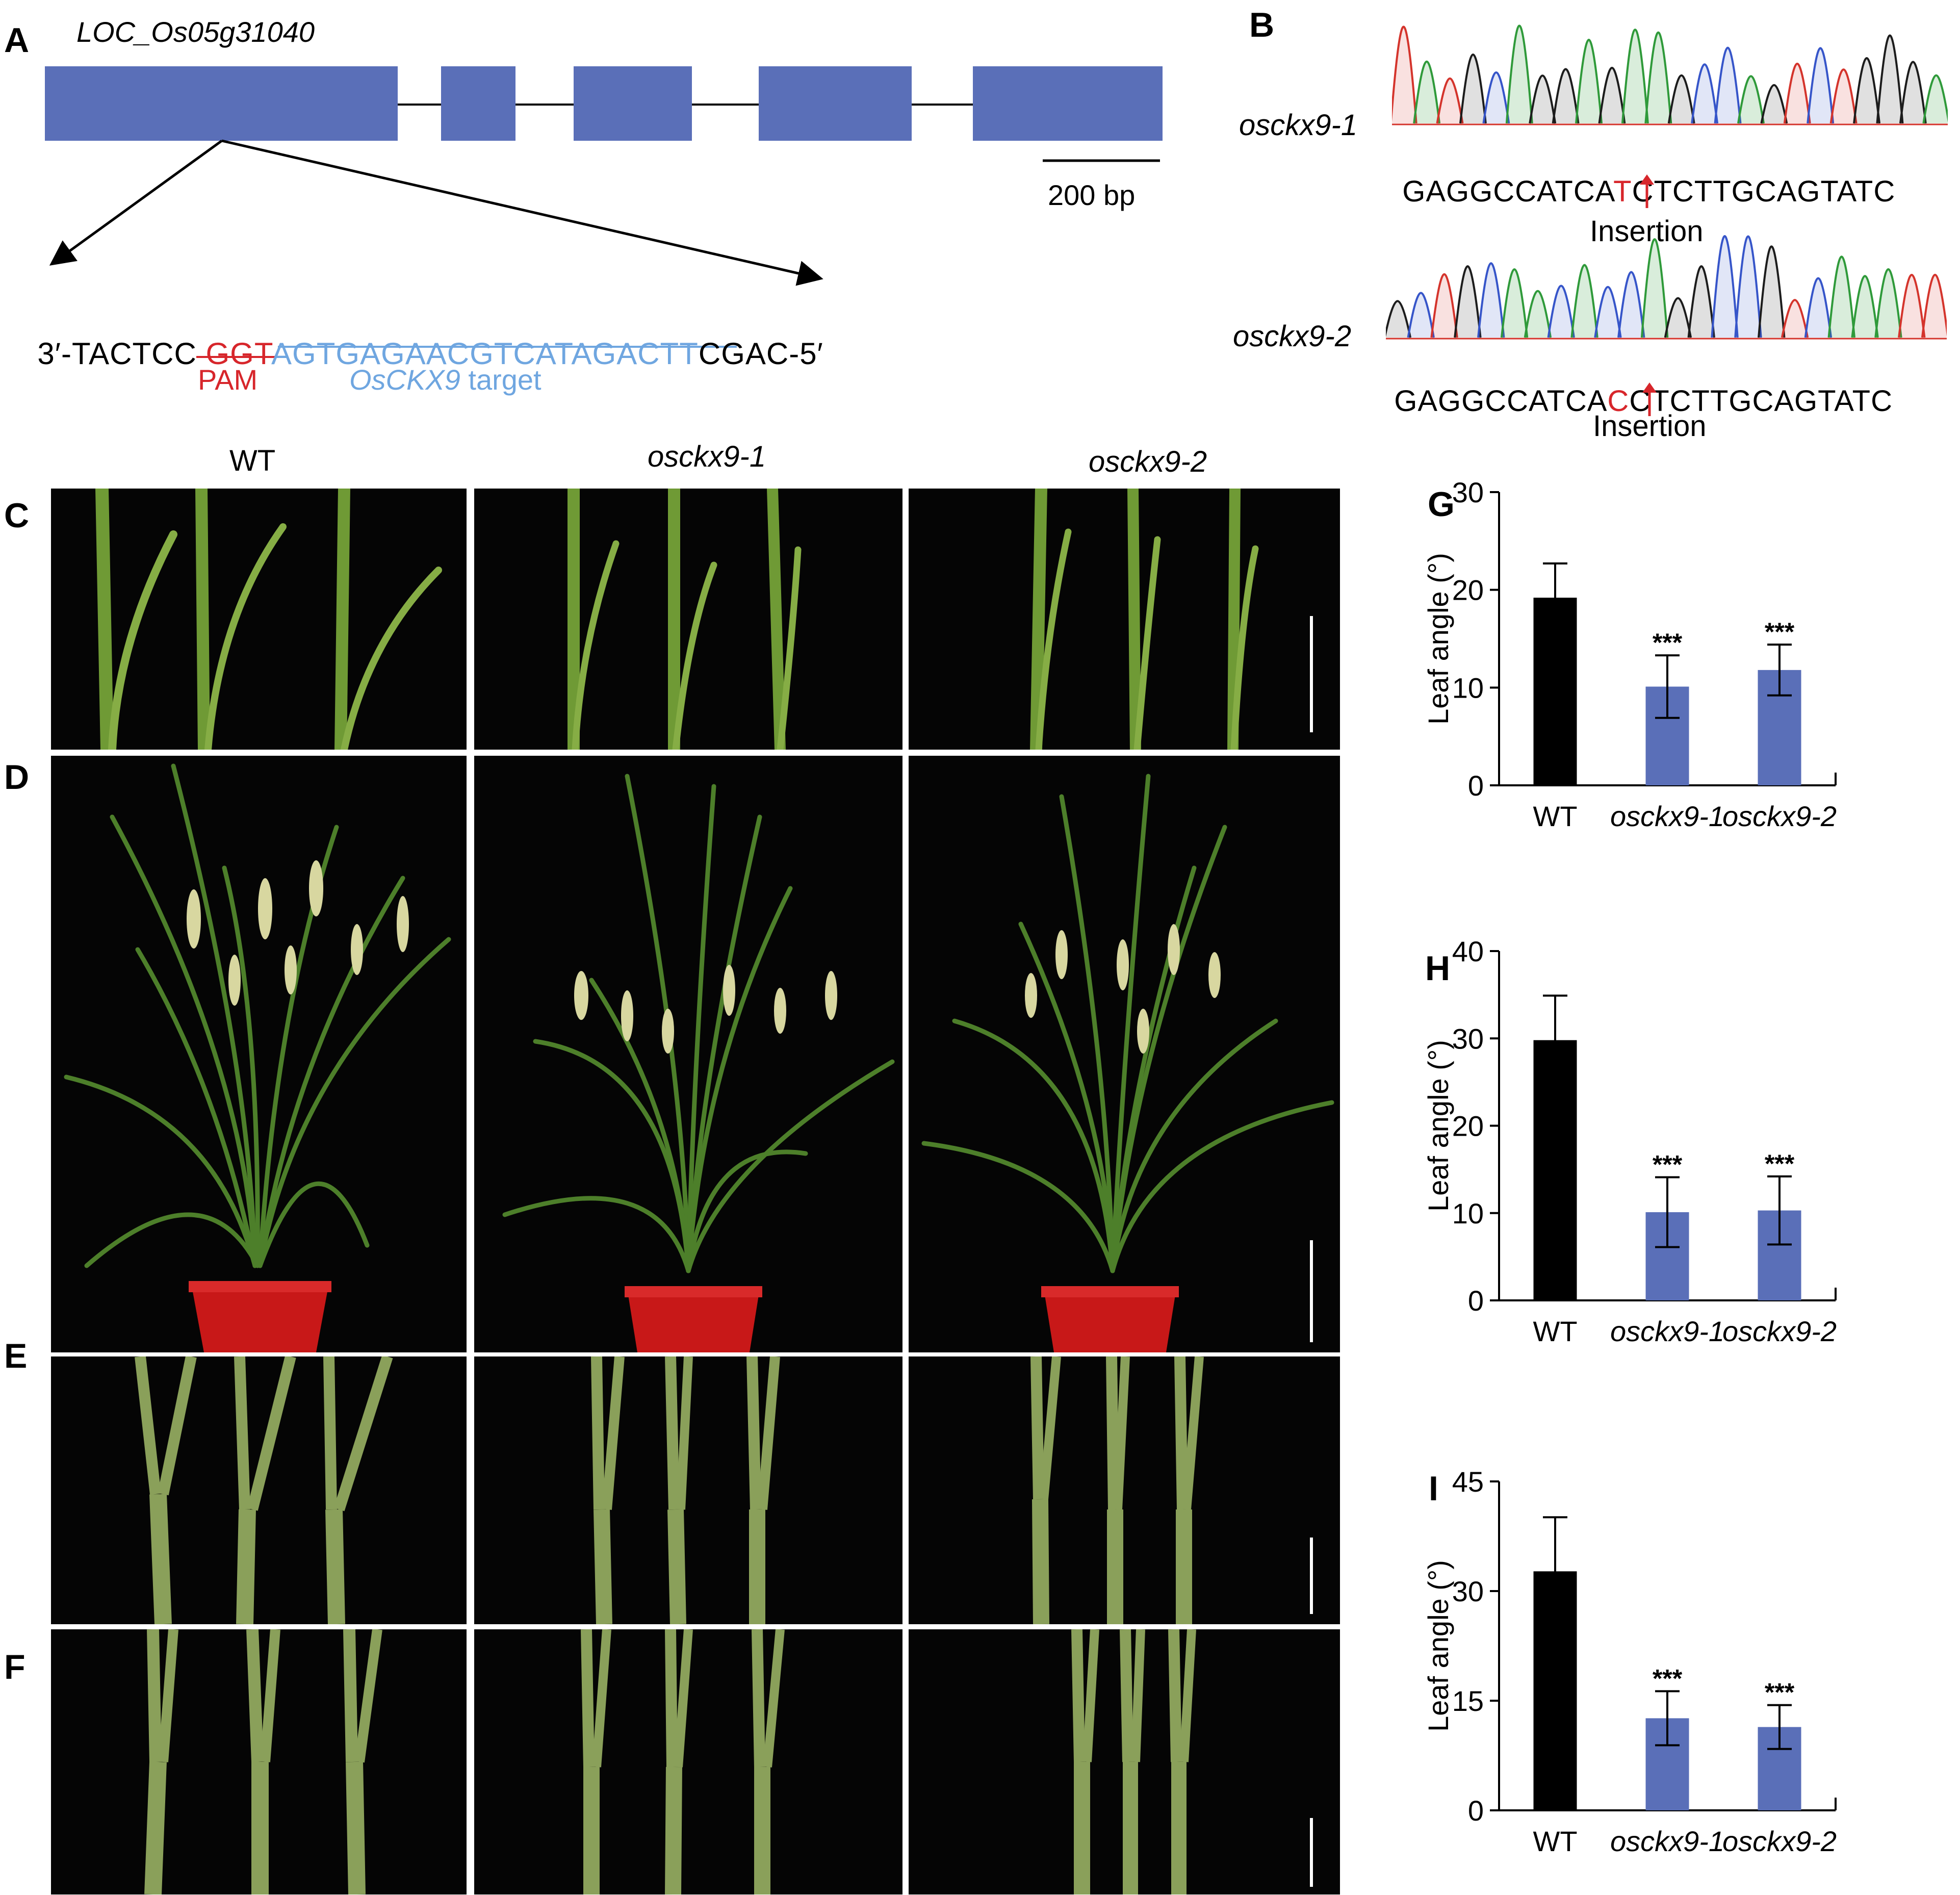 The height and width of the screenshot is (1895, 1960). Describe the element at coordinates (1623, 191) in the screenshot. I see `seq1-insert: T` at that location.